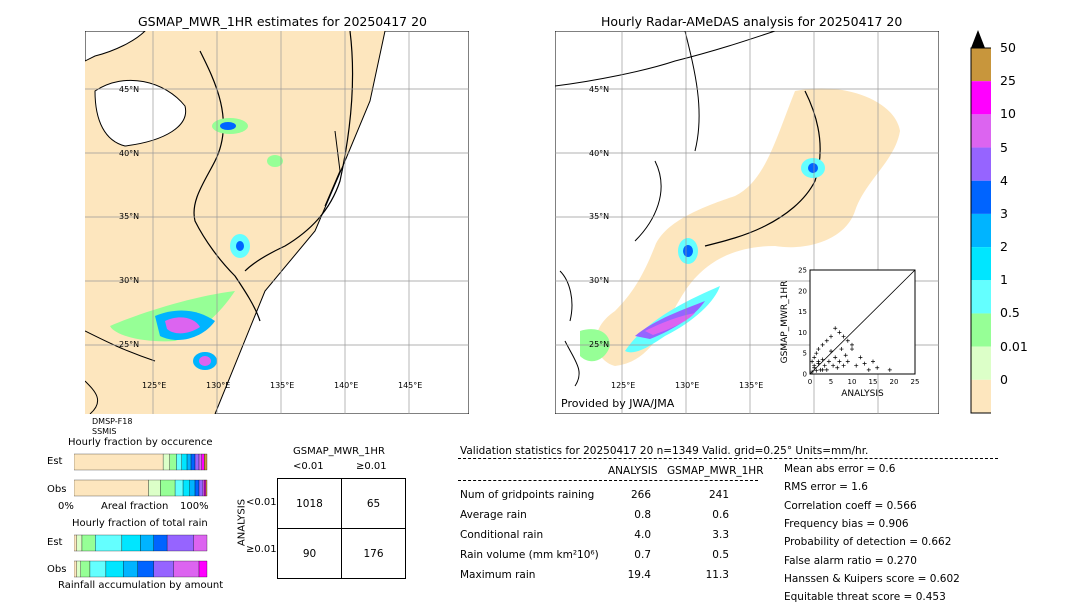 This screenshot has width=1080, height=612. What do you see at coordinates (862, 322) in the screenshot?
I see `scatter-diagonal` at bounding box center [862, 322].